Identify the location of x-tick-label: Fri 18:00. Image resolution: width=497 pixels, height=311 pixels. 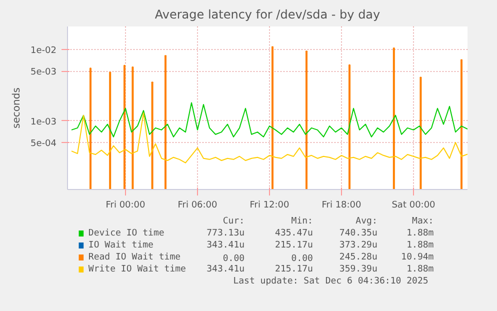
(342, 205).